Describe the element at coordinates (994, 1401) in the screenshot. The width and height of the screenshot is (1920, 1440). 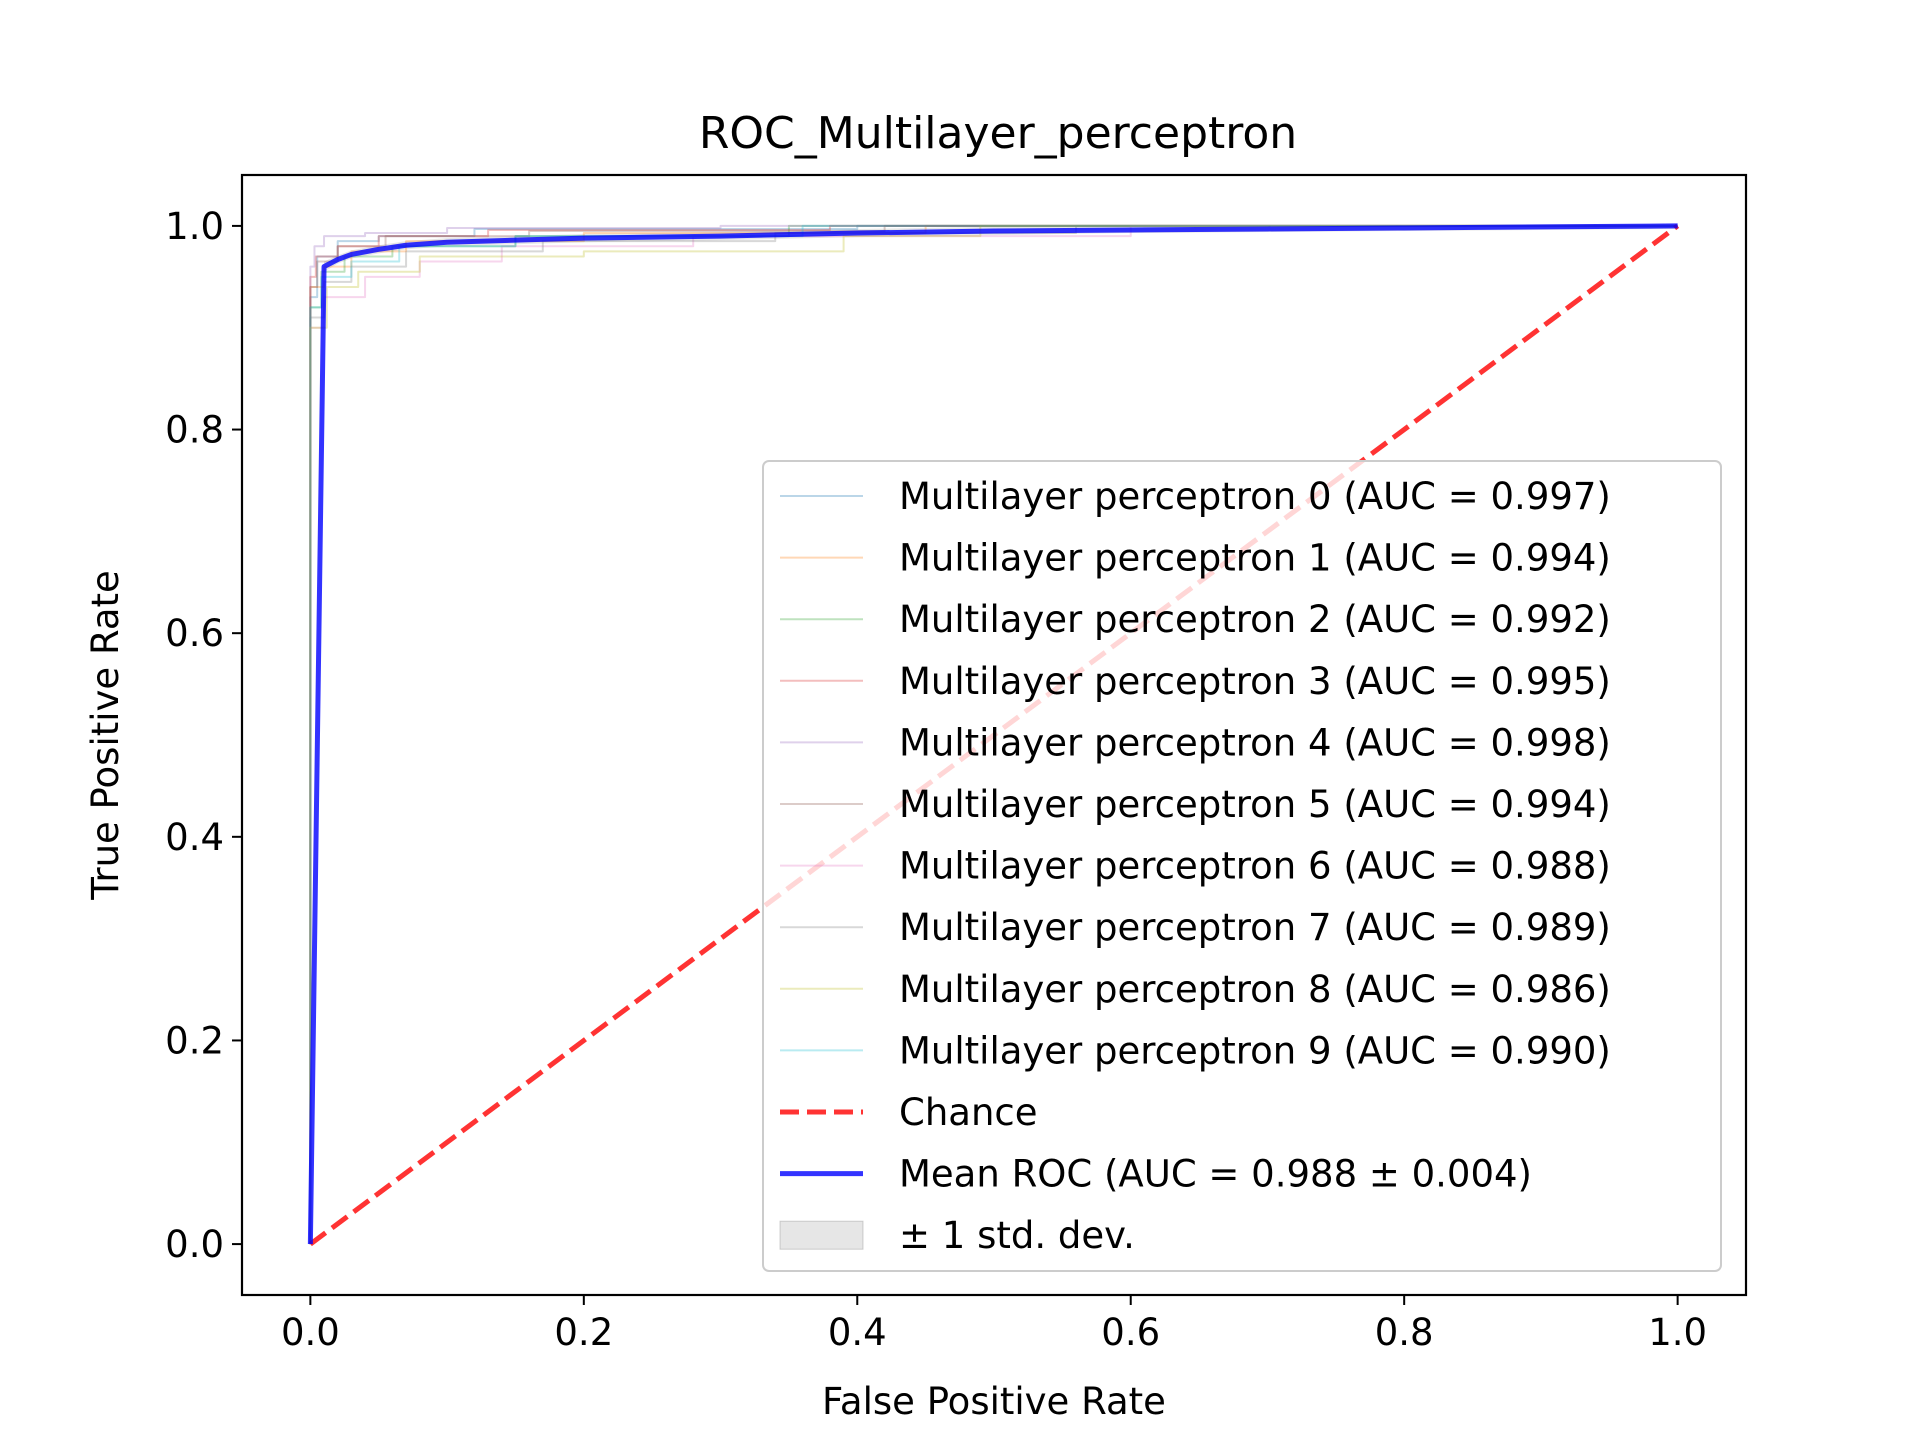
I see `x-axis-title: False Positive Rate` at that location.